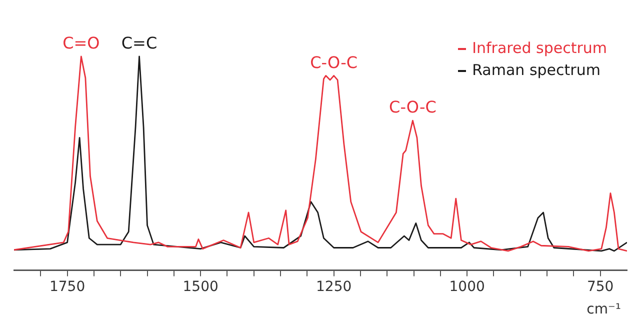 The width and height of the screenshot is (643, 321). What do you see at coordinates (603, 310) in the screenshot?
I see `x-axis-title: cm⁻¹` at bounding box center [603, 310].